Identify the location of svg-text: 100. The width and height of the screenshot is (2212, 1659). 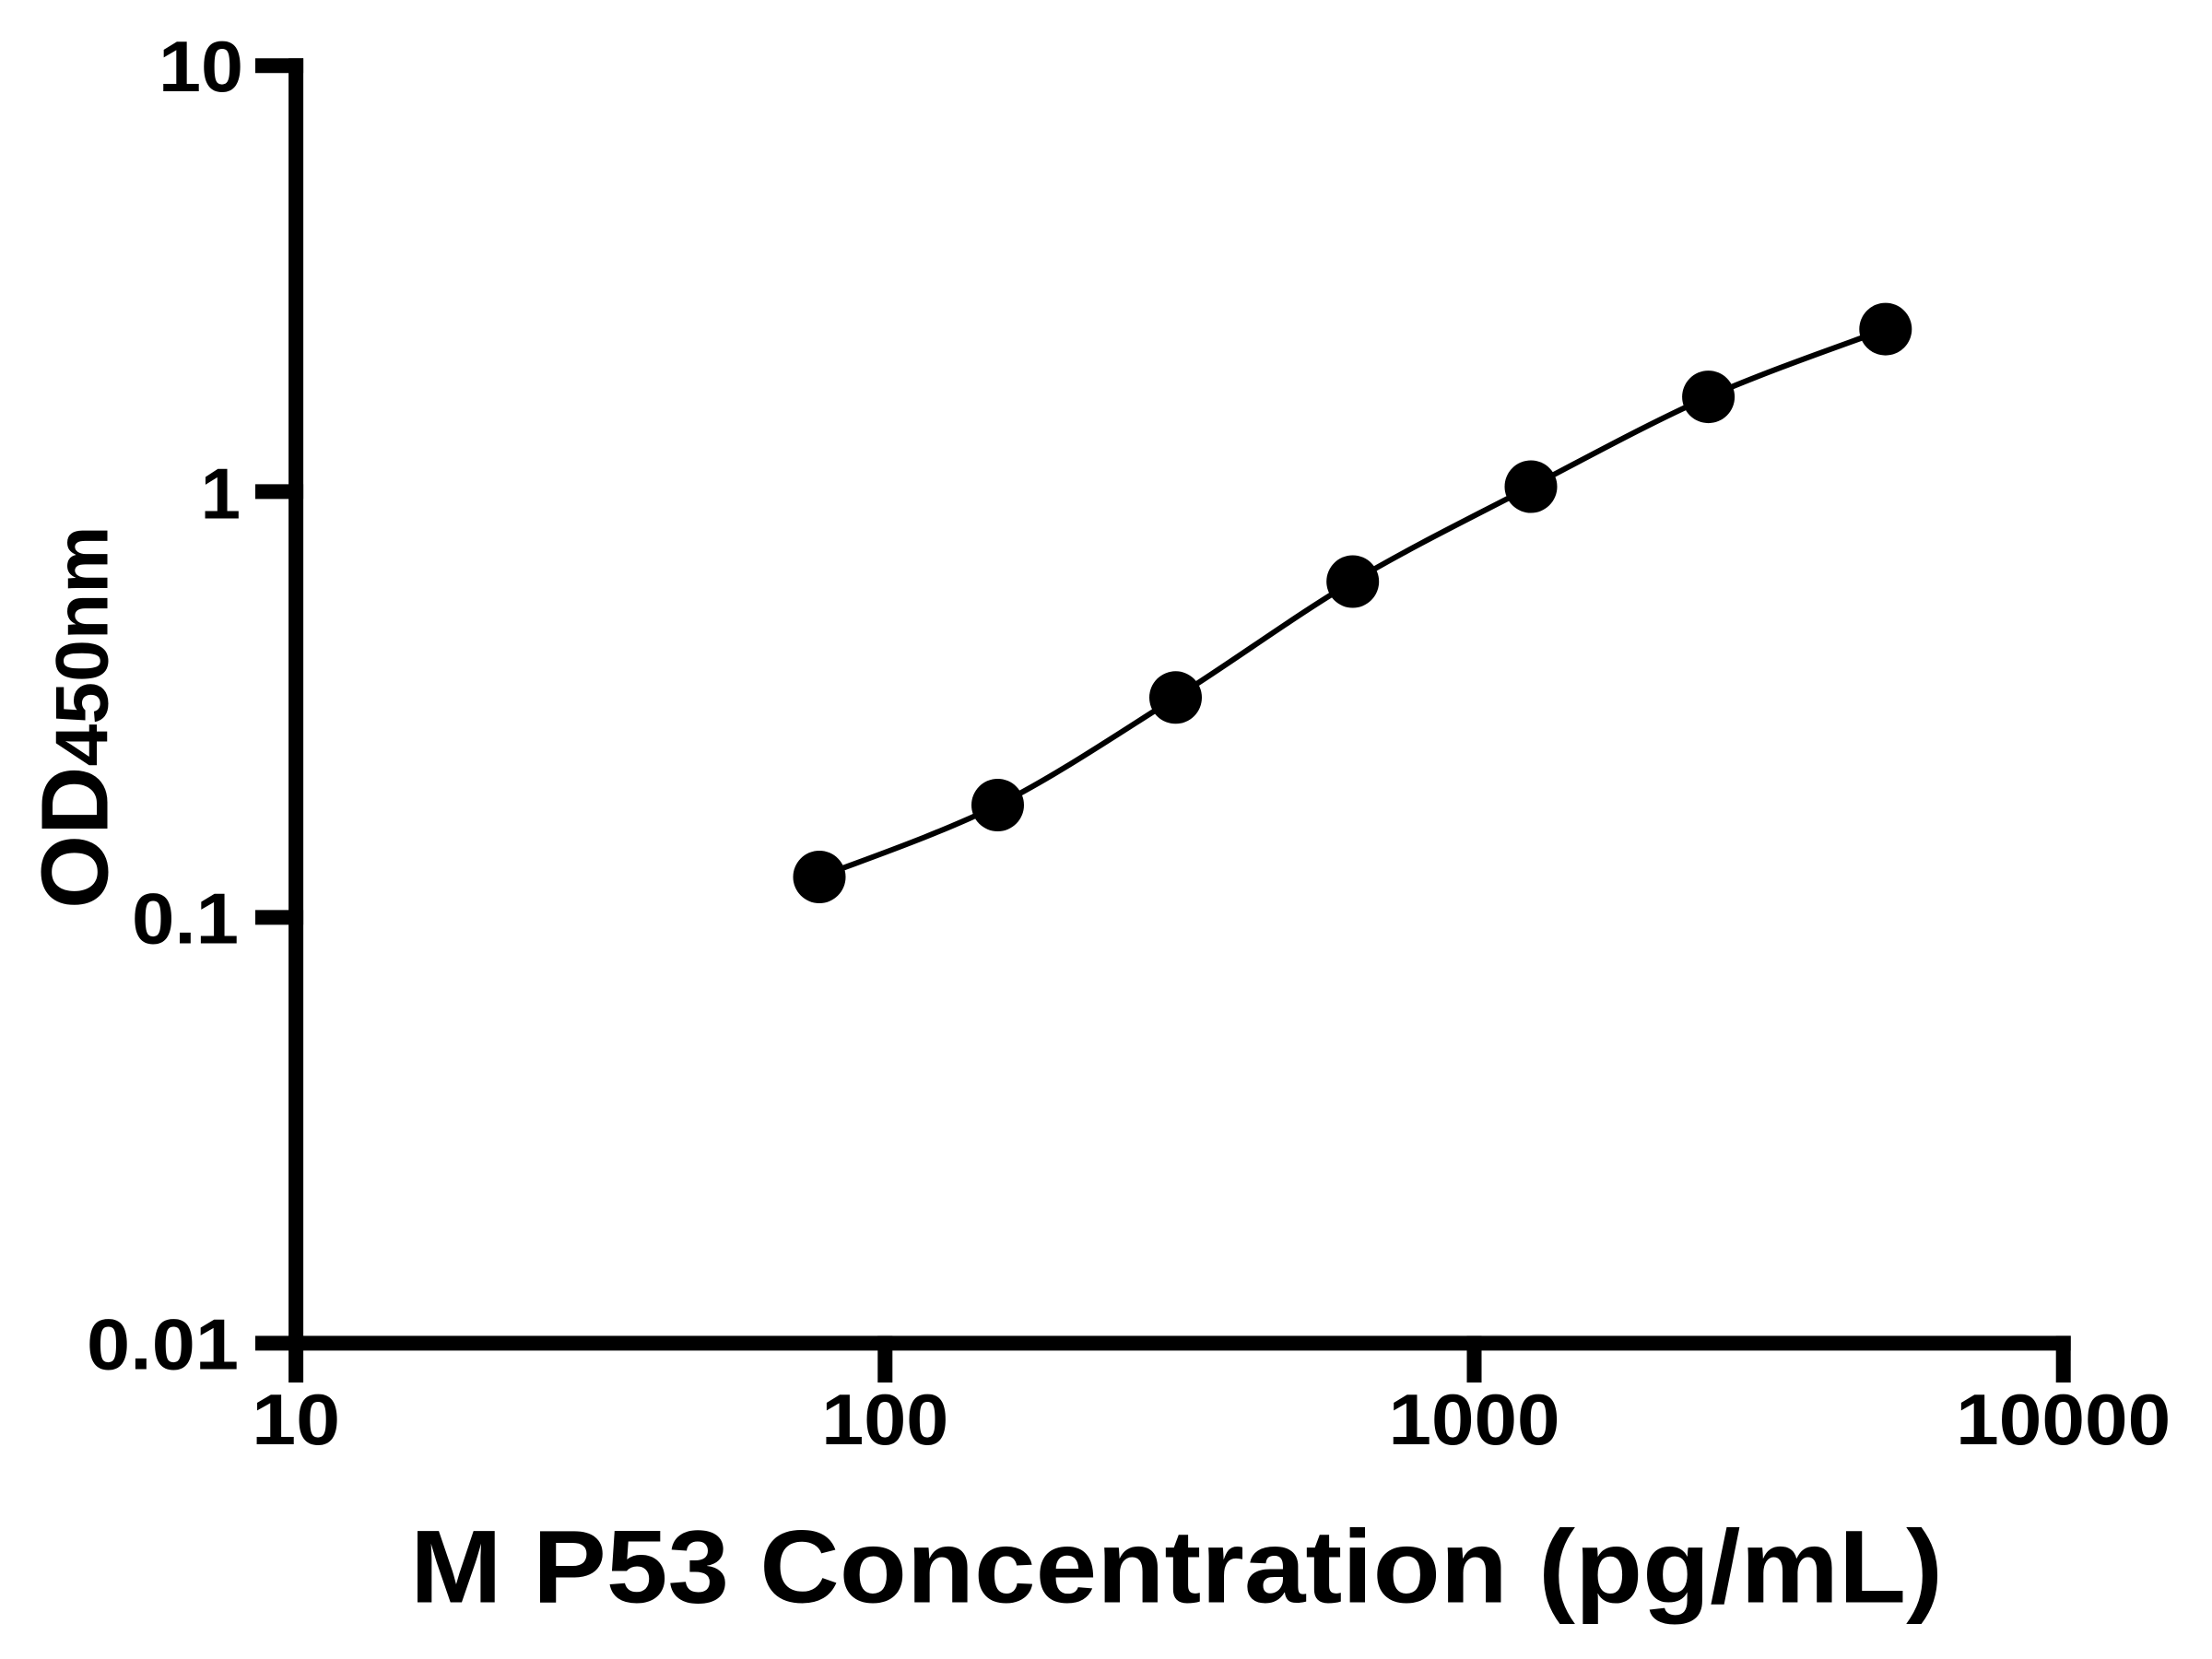
(884, 1419).